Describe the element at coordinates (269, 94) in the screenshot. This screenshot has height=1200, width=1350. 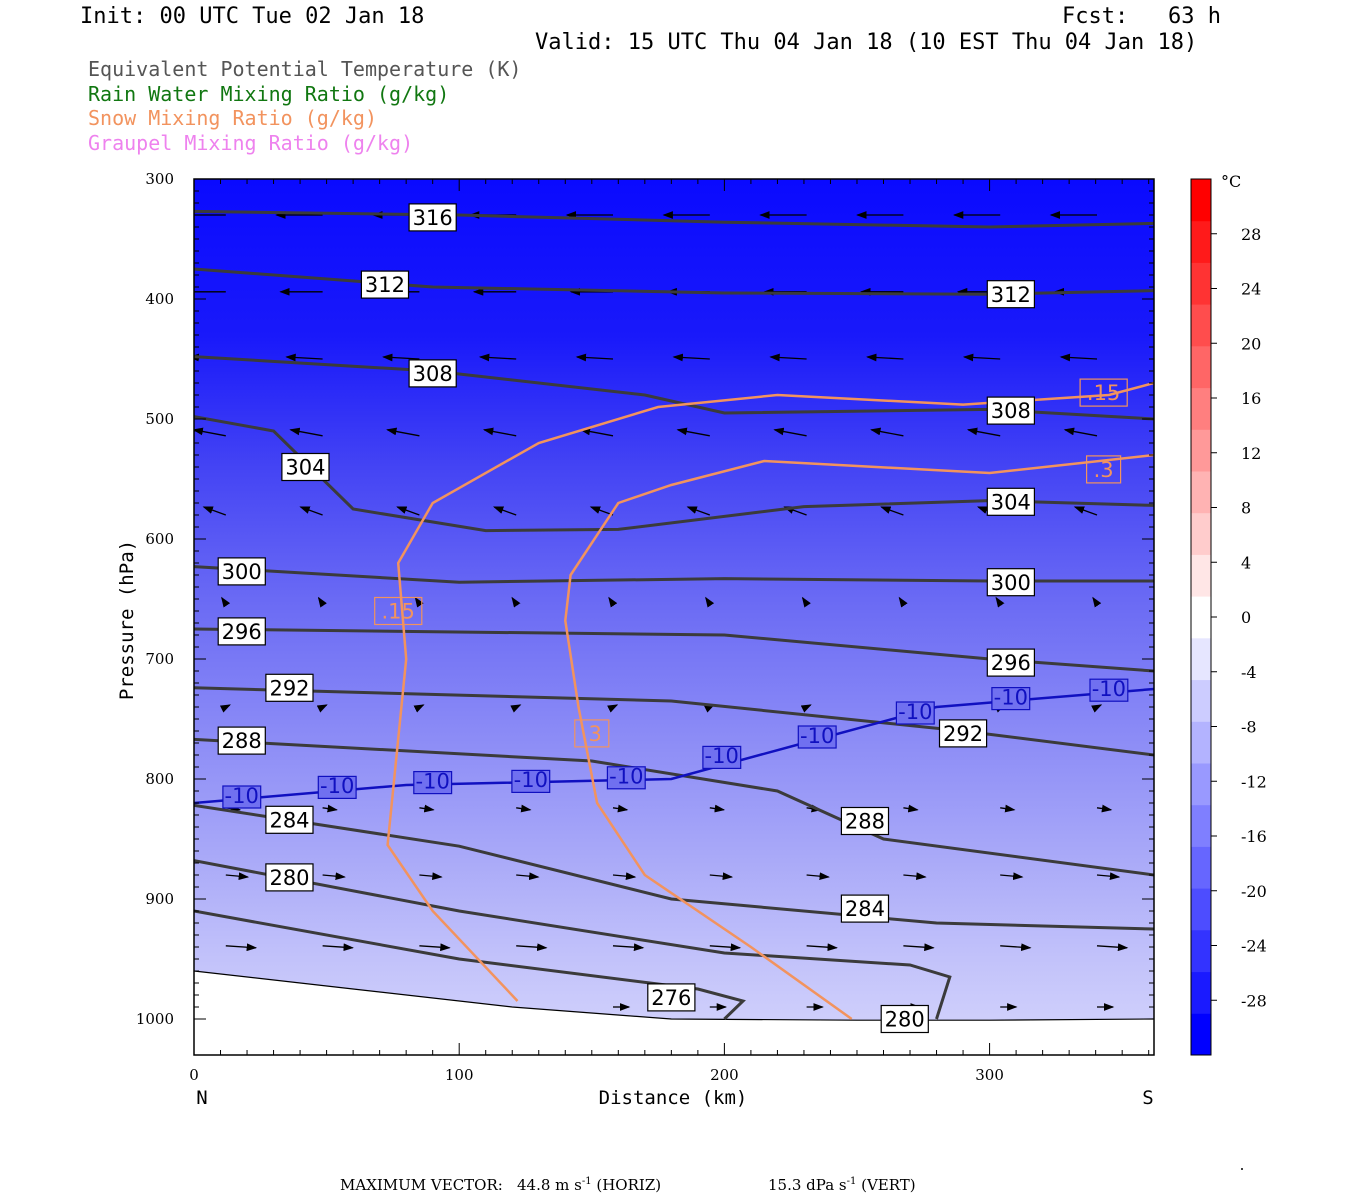
I see `legend-rain: Rain Water Mixing Ratio (g/kg)` at that location.